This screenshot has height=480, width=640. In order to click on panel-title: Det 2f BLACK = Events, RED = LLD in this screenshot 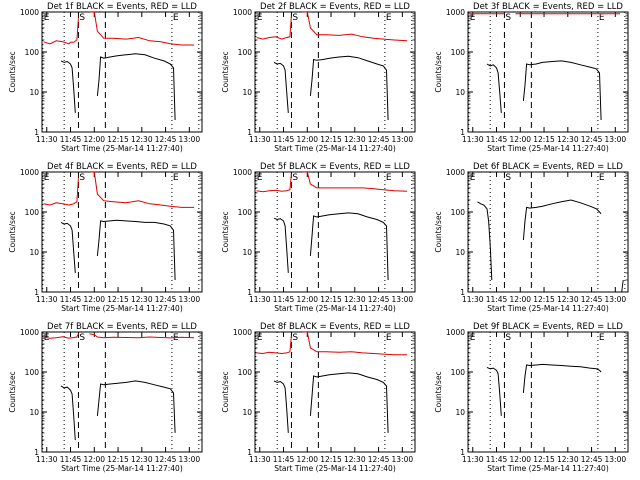, I will do `click(335, 7)`.